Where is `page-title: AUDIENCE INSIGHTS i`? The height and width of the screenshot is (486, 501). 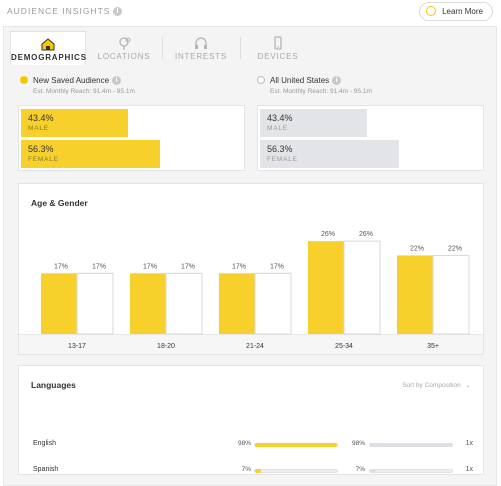 page-title: AUDIENCE INSIGHTS i is located at coordinates (65, 11).